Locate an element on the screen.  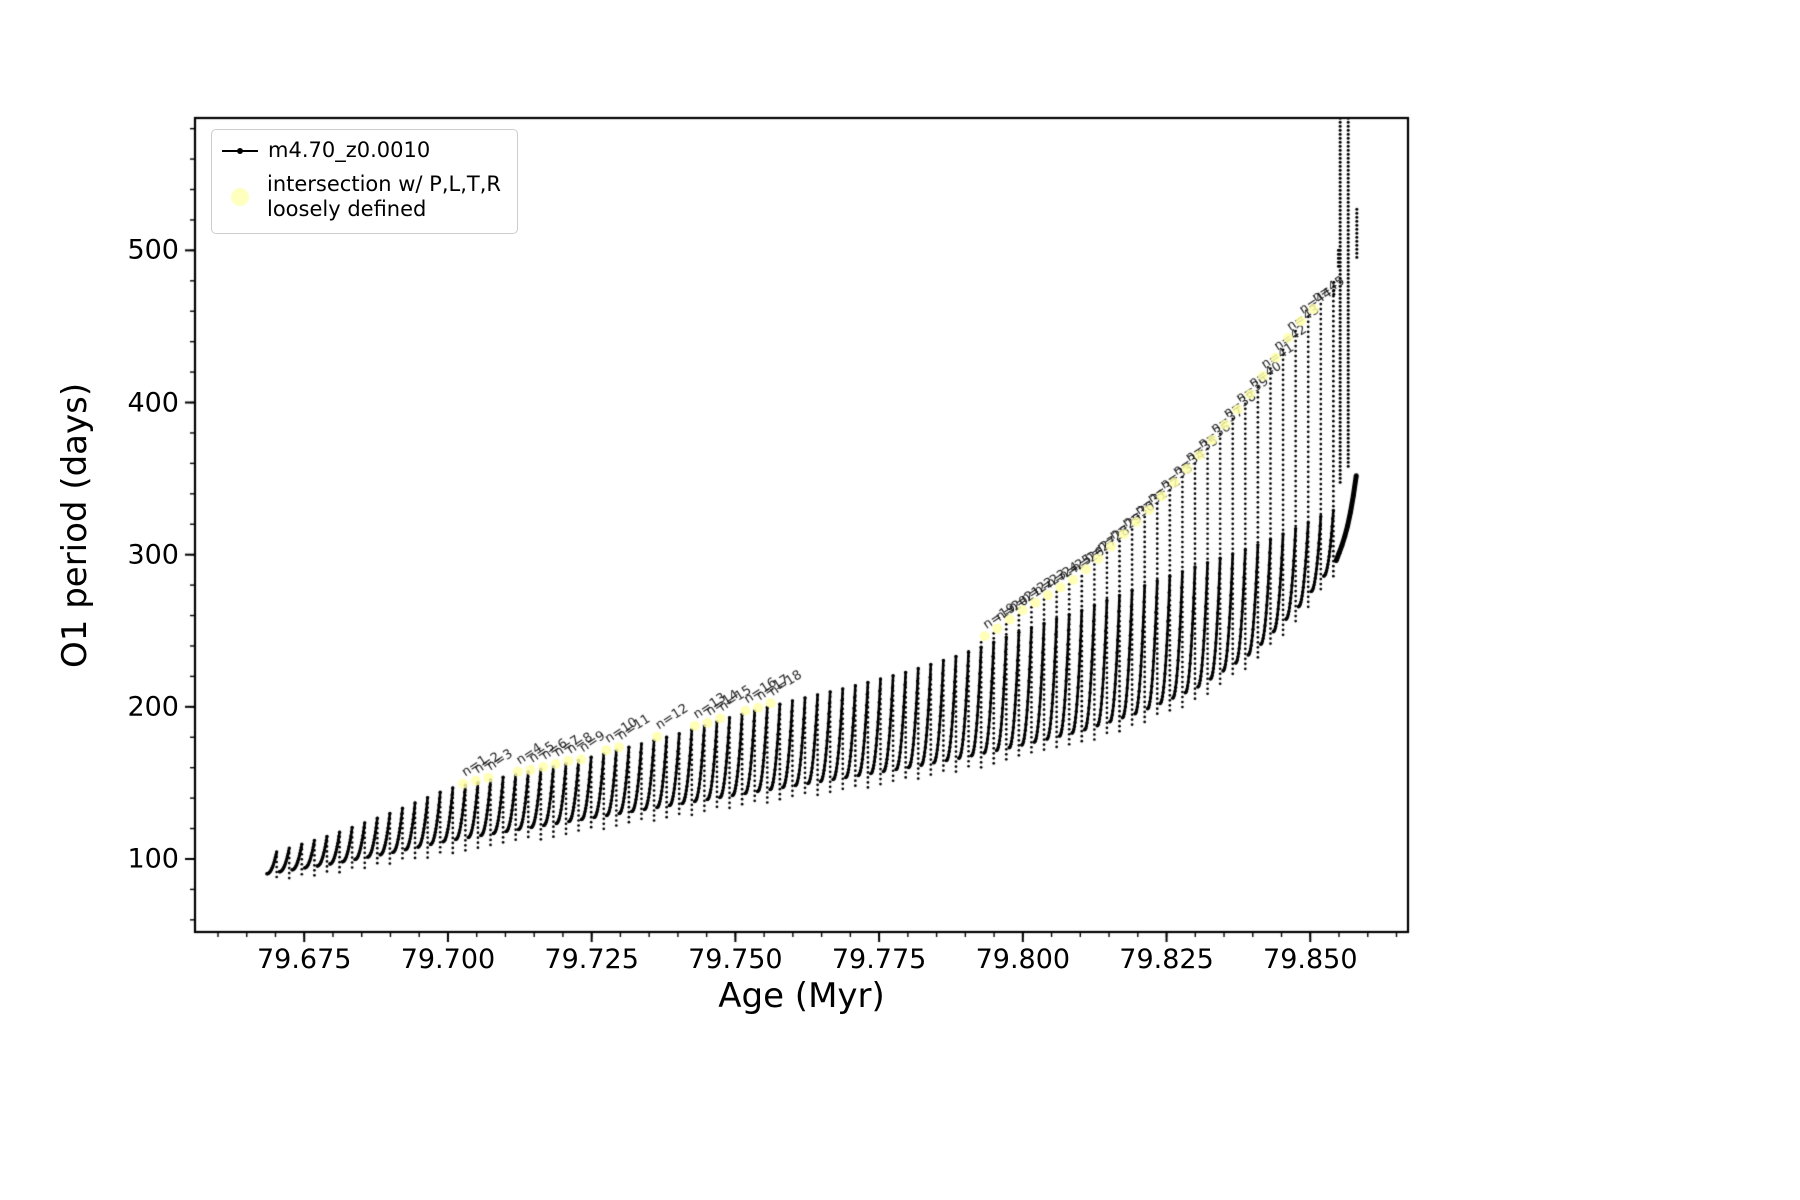
x-tick-label: 79.675 is located at coordinates (304, 959).